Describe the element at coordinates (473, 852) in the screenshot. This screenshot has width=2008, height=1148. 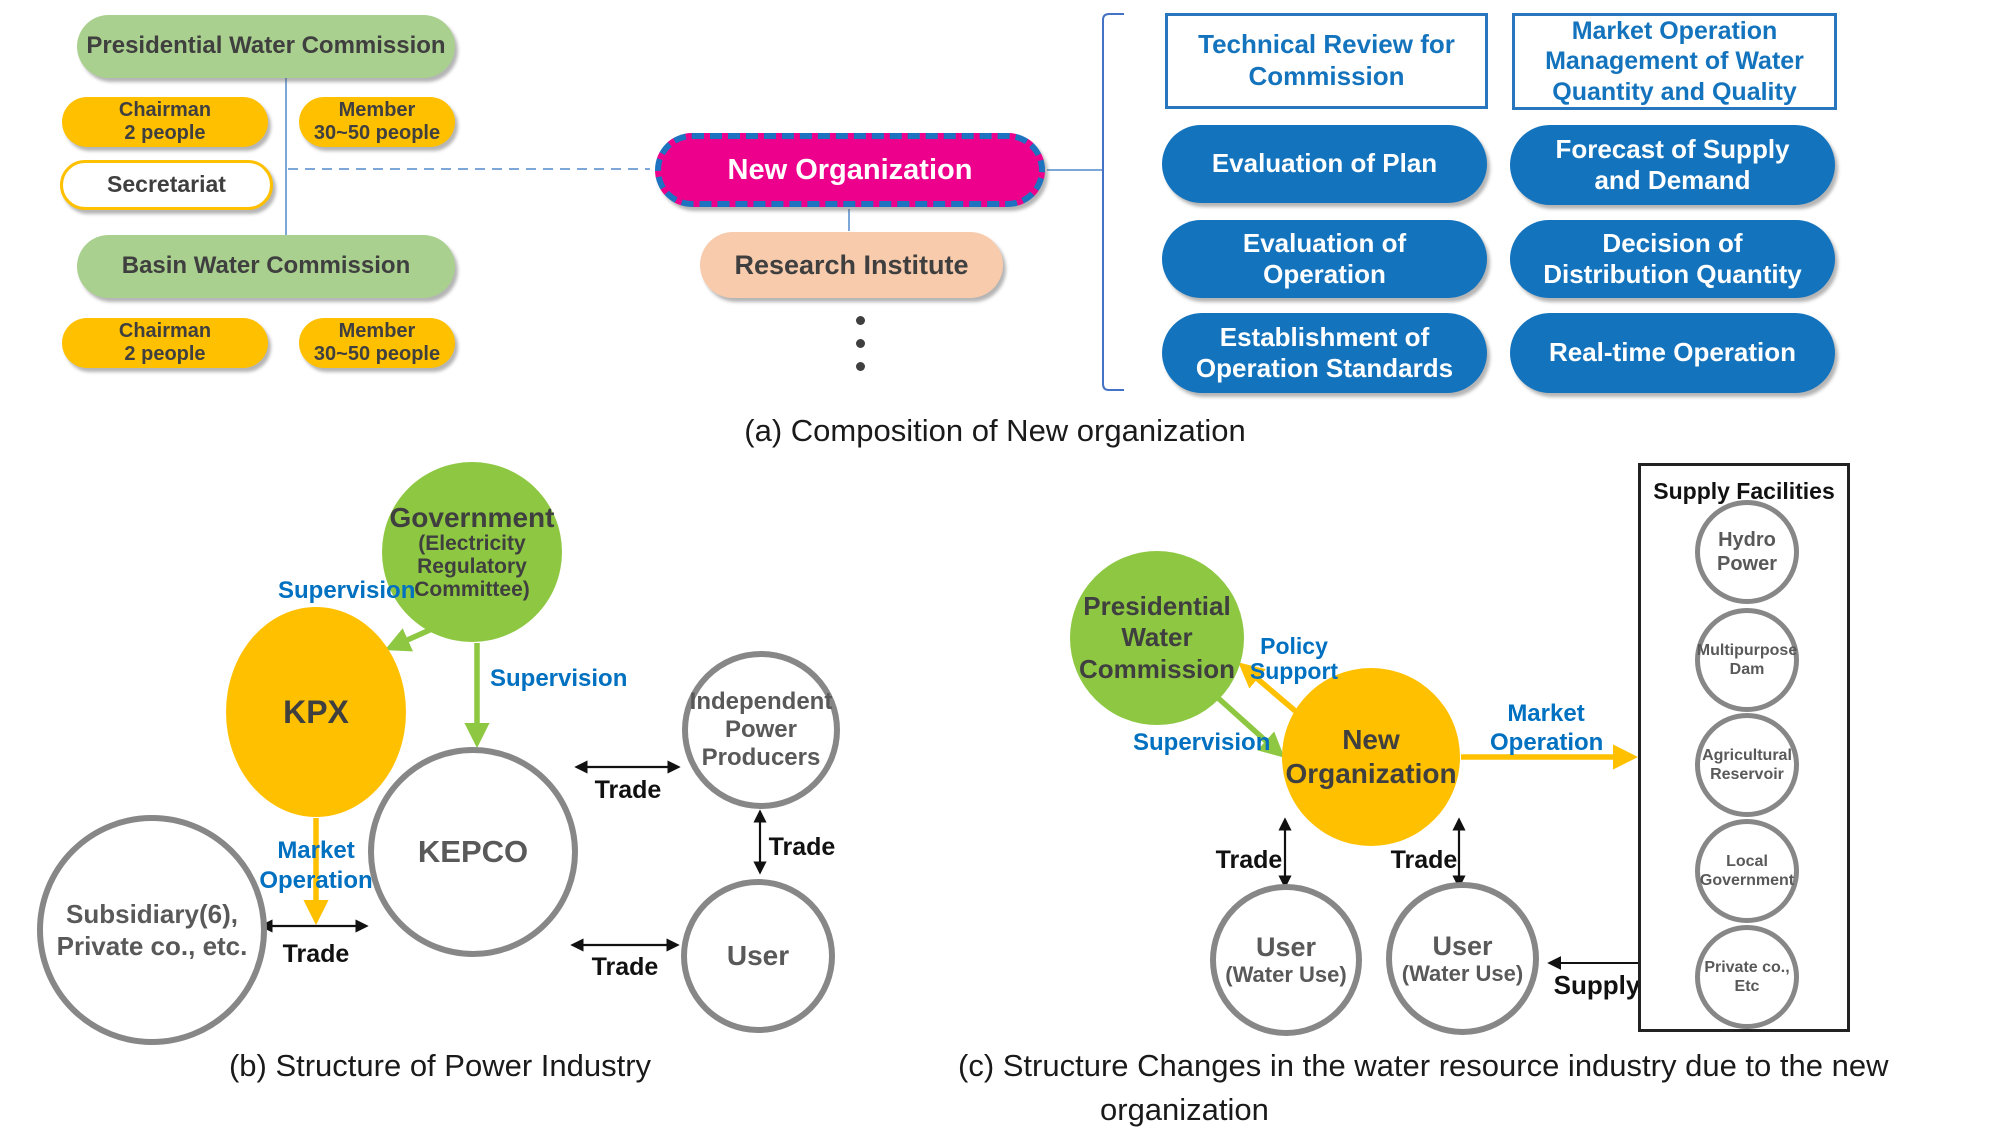
I see `kepco-circle: KEPCO` at that location.